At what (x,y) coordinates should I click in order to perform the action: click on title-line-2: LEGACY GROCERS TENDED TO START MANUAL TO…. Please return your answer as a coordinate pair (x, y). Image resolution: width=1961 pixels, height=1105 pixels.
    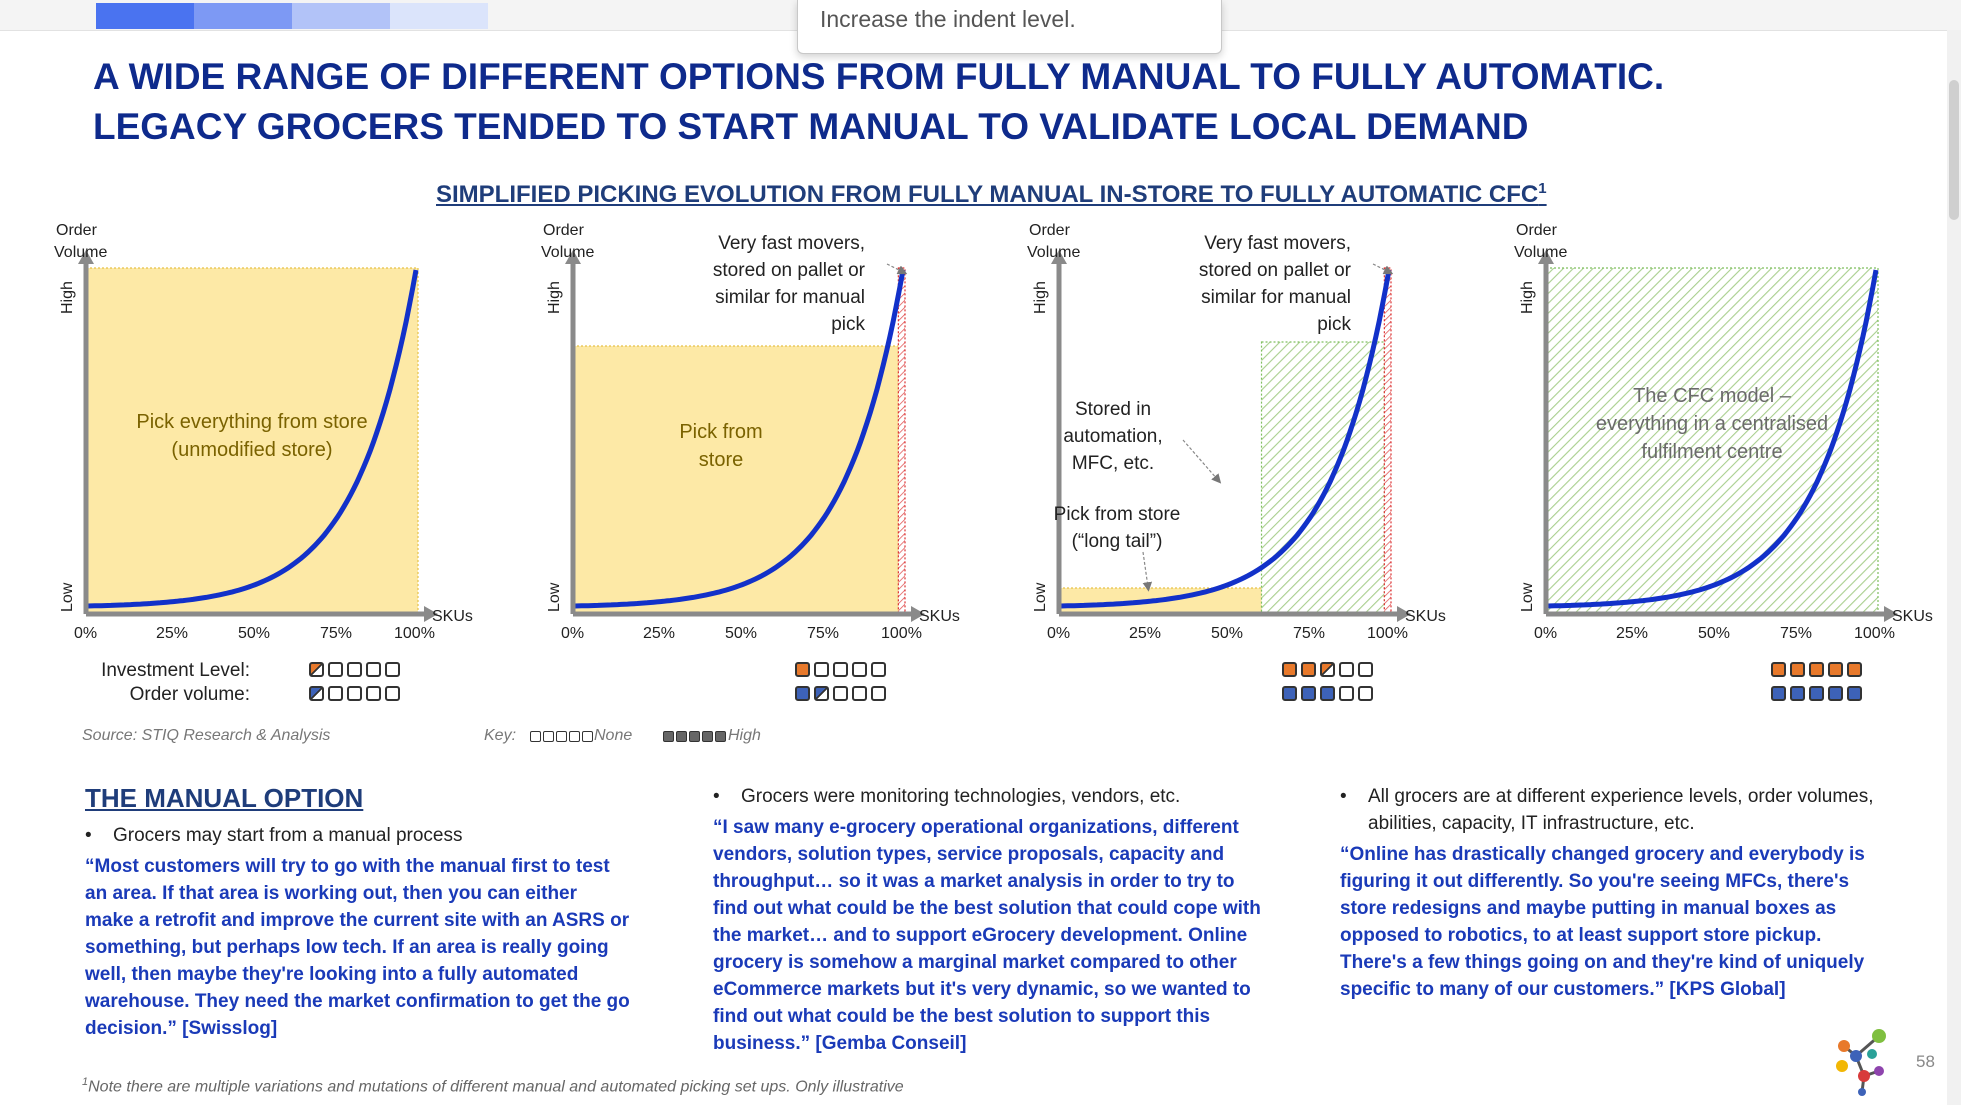
    Looking at the image, I should click on (811, 126).